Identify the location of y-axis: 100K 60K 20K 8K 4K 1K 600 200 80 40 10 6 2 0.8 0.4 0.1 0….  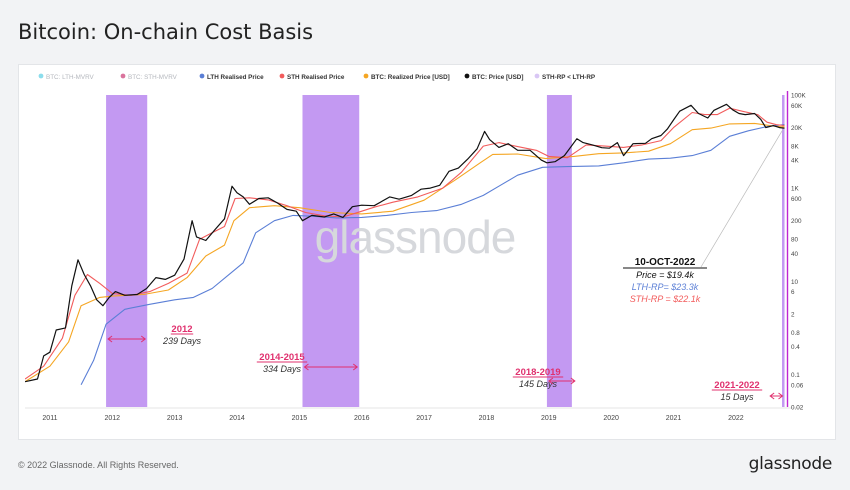
(799, 252).